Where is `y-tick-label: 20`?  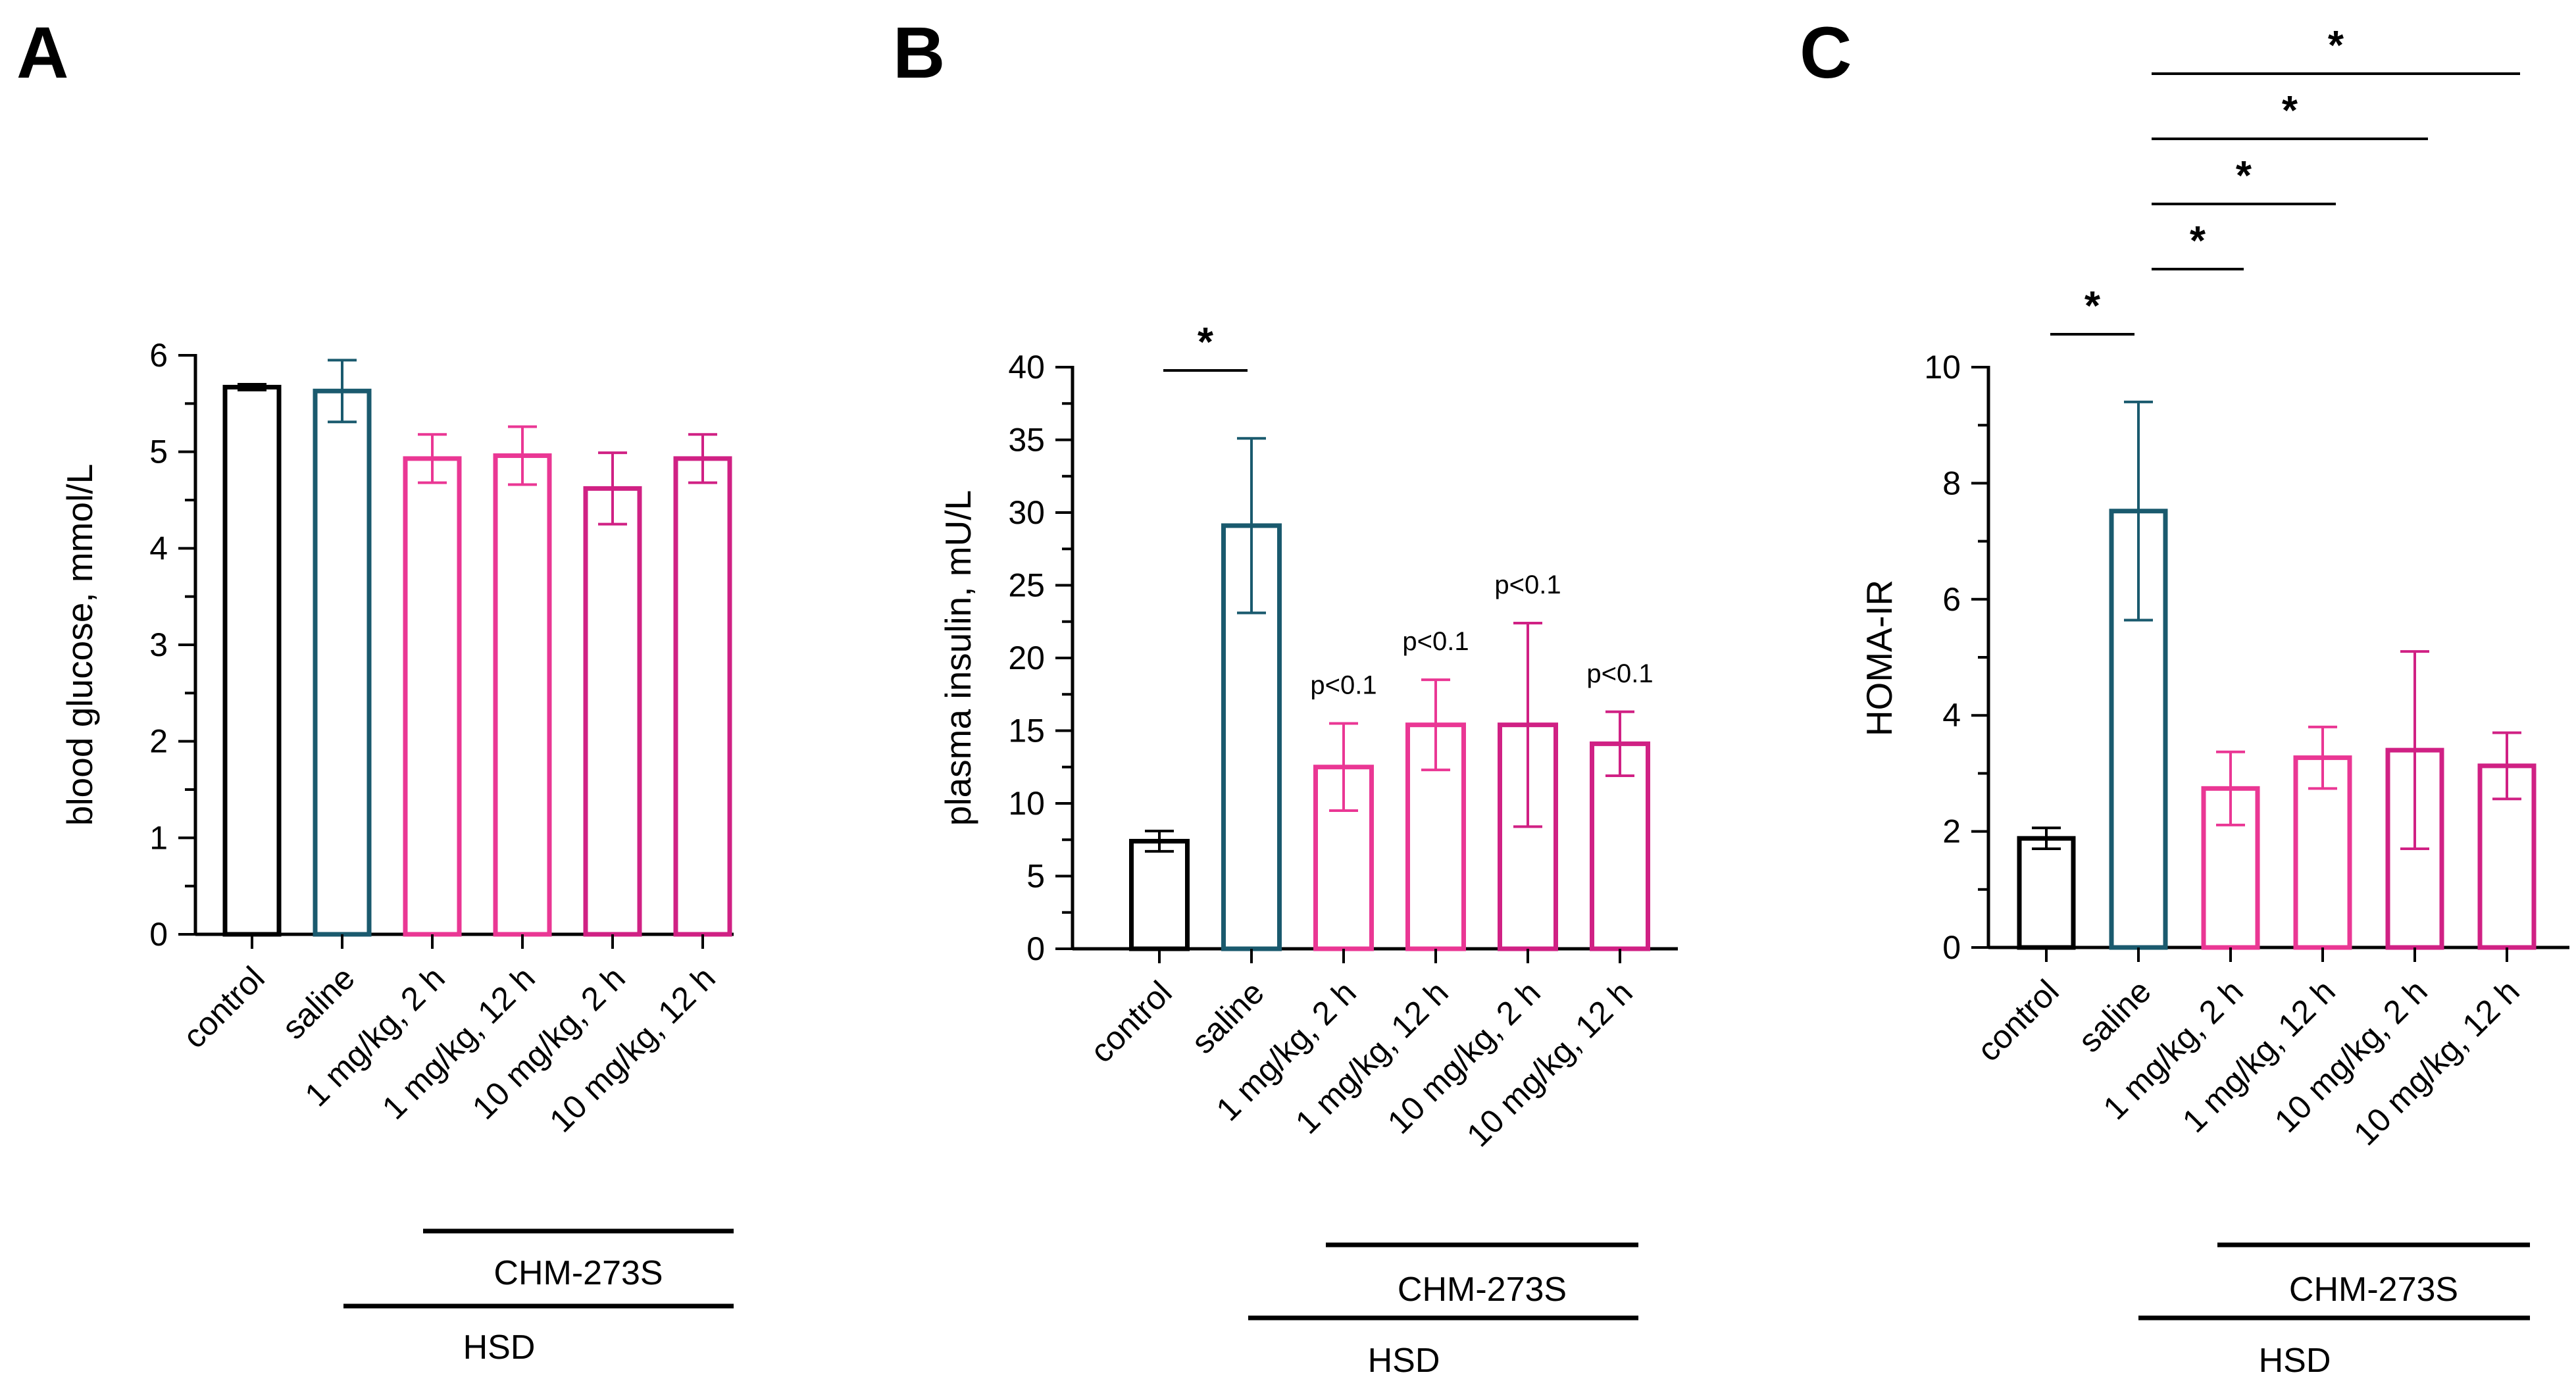
y-tick-label: 20 is located at coordinates (1026, 658).